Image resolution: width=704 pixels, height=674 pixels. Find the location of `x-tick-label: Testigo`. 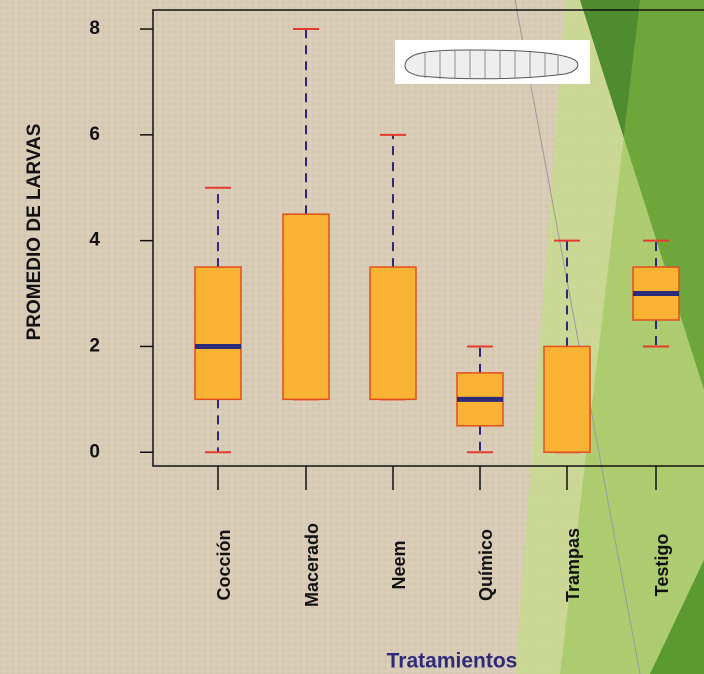

x-tick-label: Testigo is located at coordinates (662, 565).